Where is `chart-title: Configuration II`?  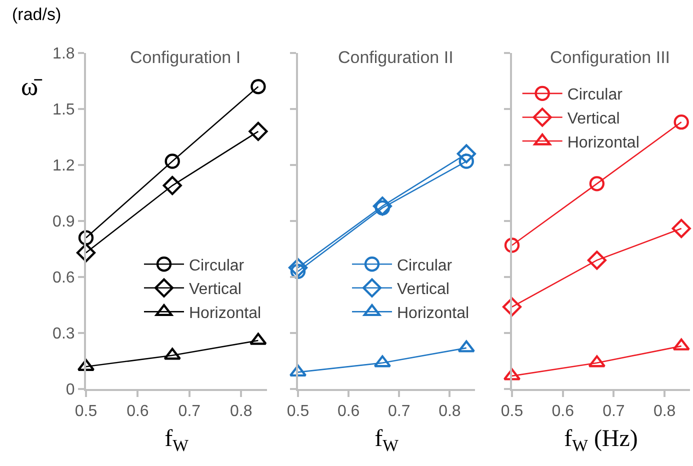
chart-title: Configuration II is located at coordinates (396, 57).